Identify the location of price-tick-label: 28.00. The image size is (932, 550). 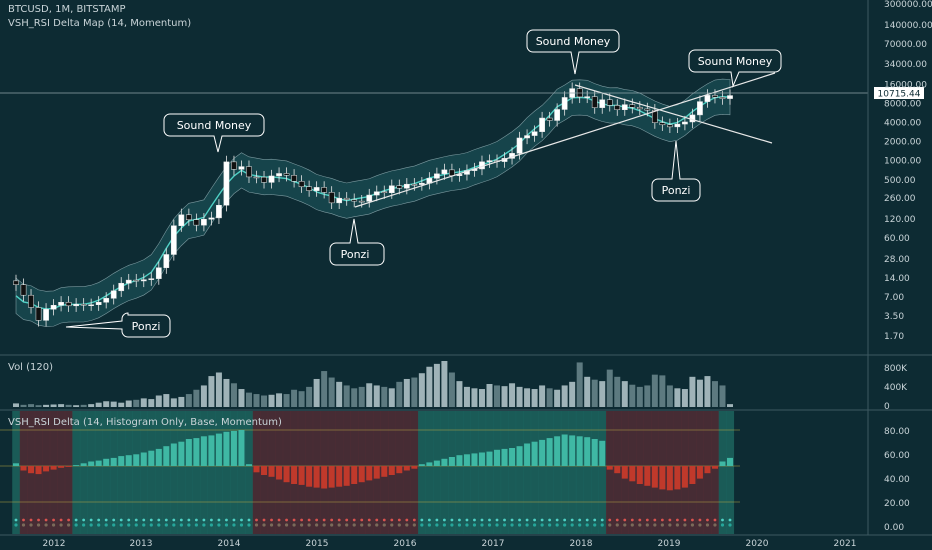
(897, 260).